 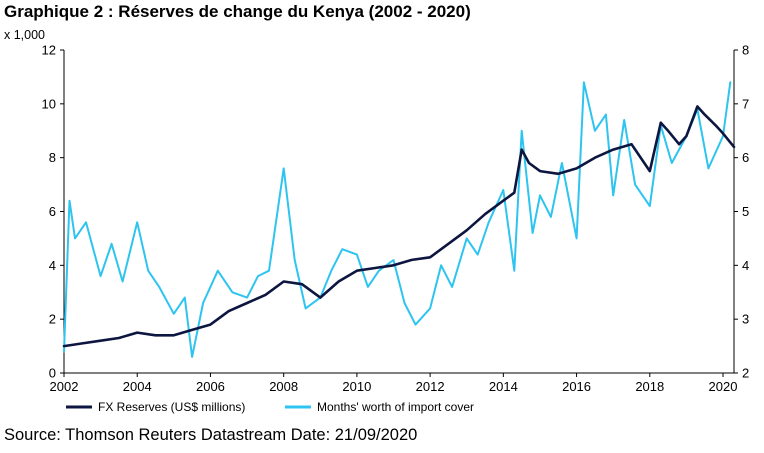 What do you see at coordinates (745, 50) in the screenshot?
I see `y-right-tick-label: 8` at bounding box center [745, 50].